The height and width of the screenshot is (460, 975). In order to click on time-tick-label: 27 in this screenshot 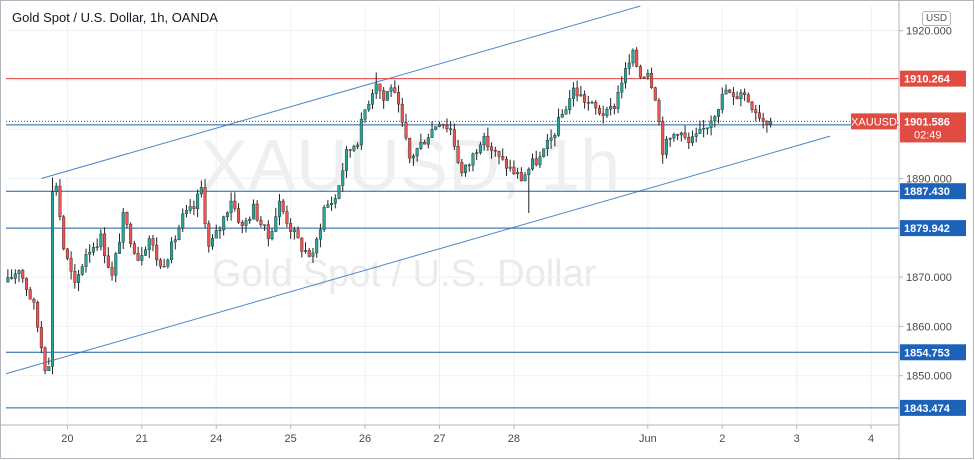, I will do `click(439, 439)`.